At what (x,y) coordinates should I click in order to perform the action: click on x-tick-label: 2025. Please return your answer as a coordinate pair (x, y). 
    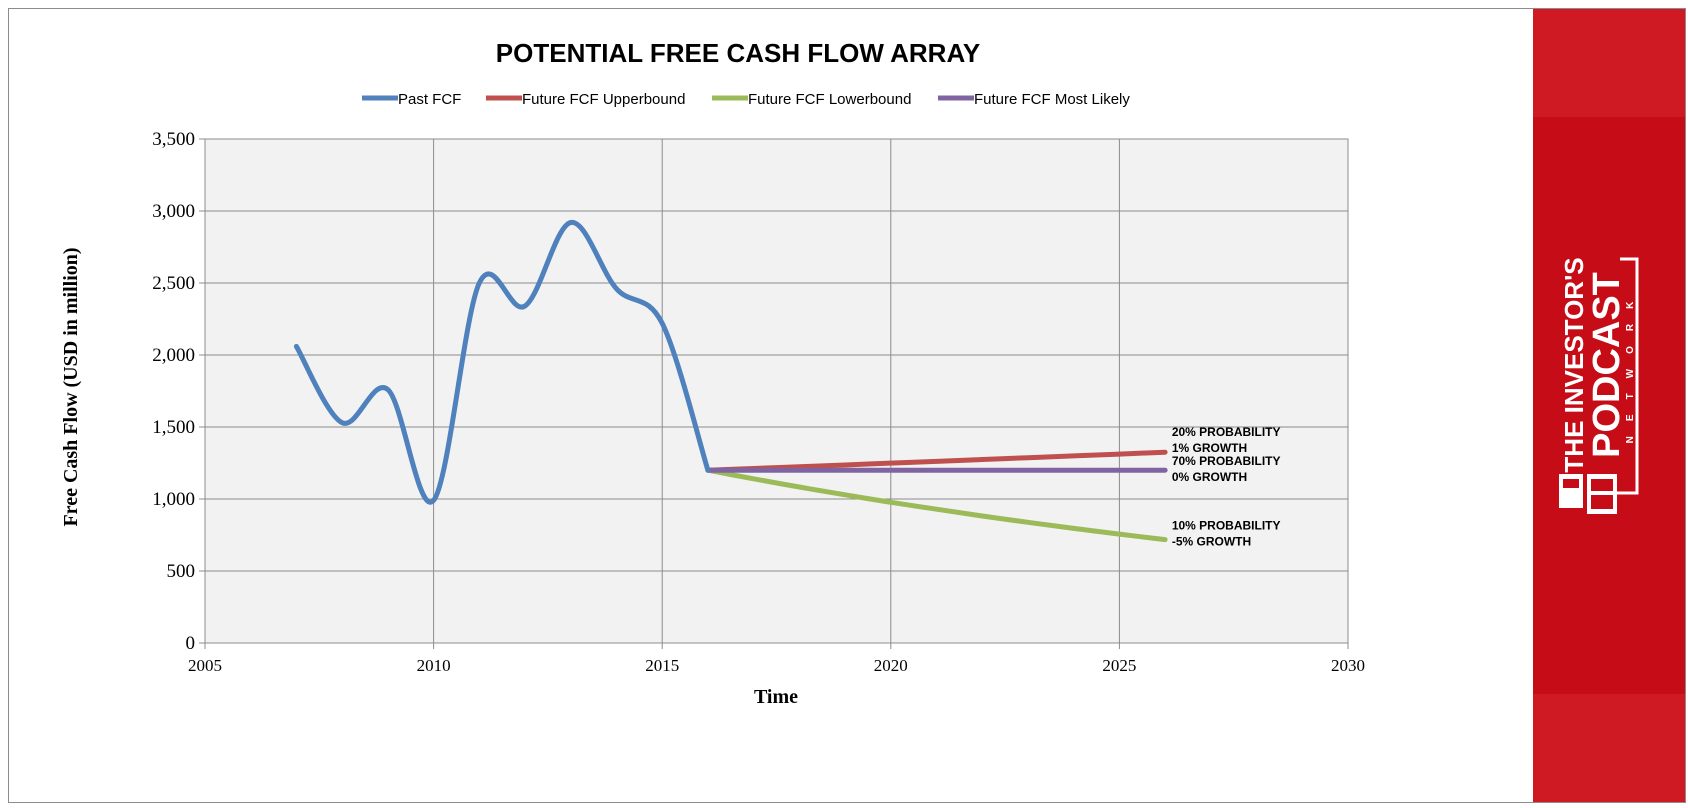
    Looking at the image, I should click on (1119, 665).